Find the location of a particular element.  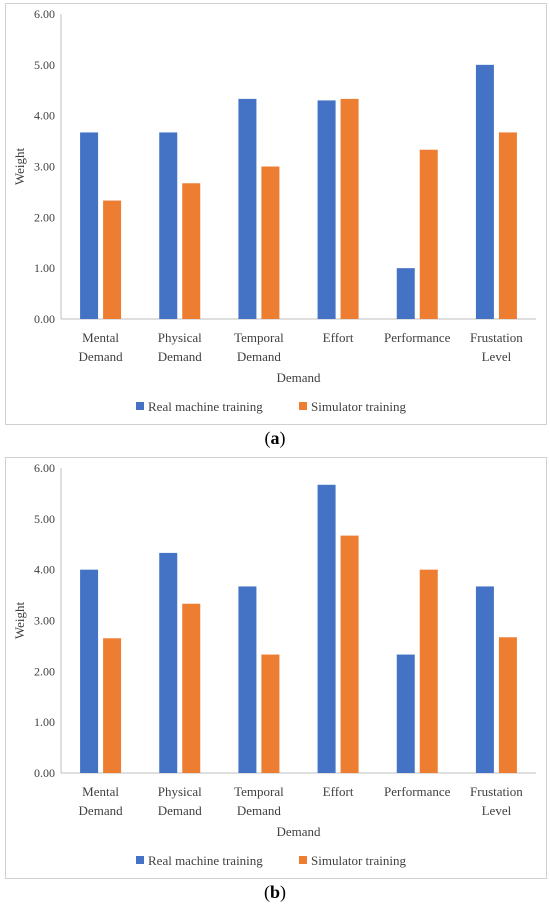

caption-b: (b) is located at coordinates (274, 892).